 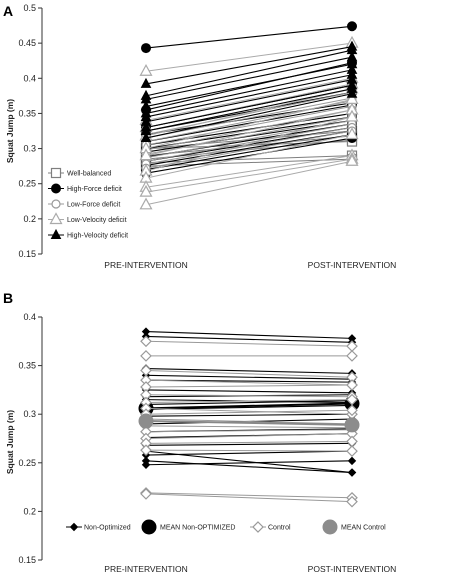 What do you see at coordinates (27, 43) in the screenshot?
I see `y-tick-label: 0.45` at bounding box center [27, 43].